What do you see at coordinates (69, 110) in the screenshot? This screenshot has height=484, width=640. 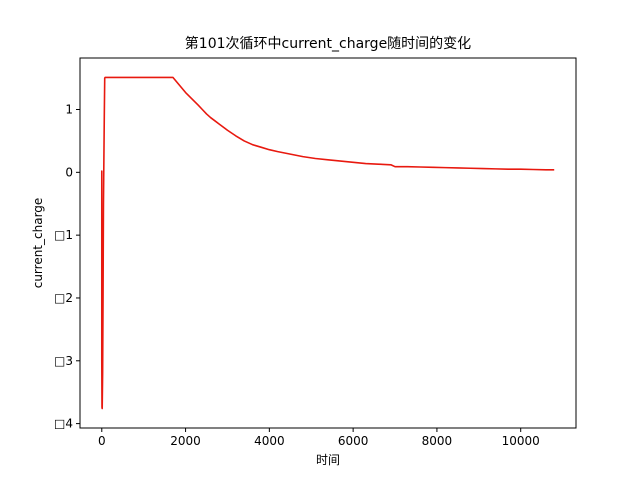 I see `y-tick-label: 1` at bounding box center [69, 110].